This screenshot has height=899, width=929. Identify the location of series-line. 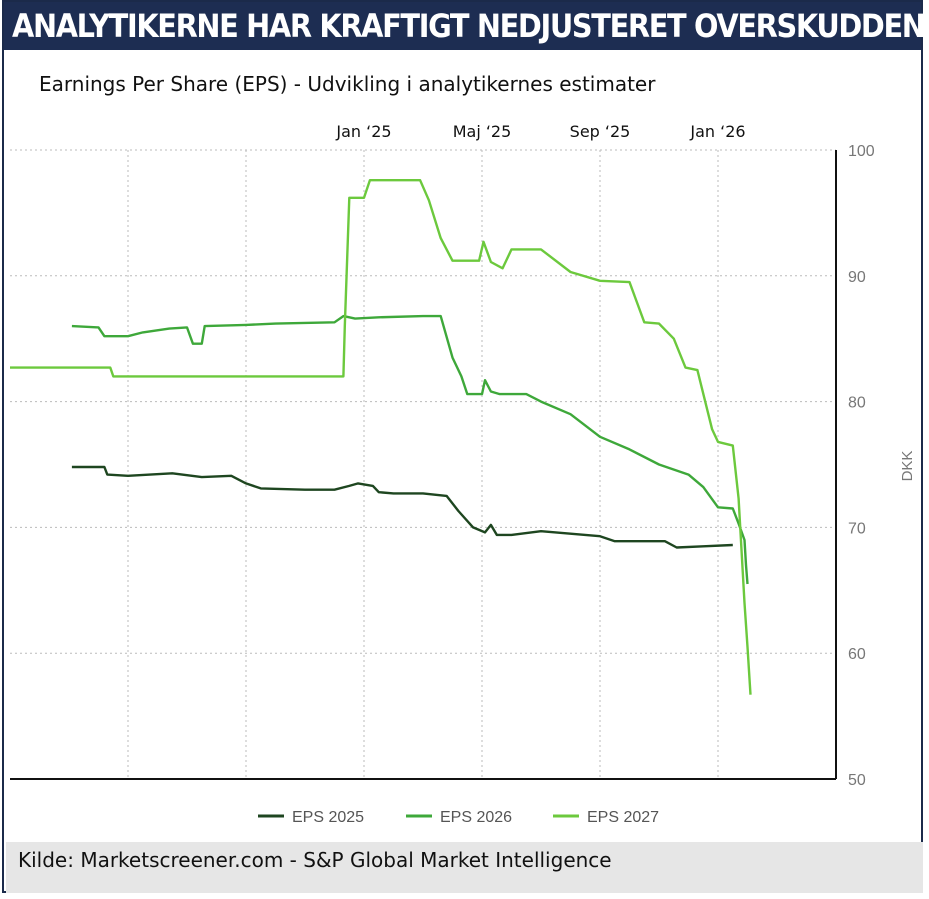
(402, 507).